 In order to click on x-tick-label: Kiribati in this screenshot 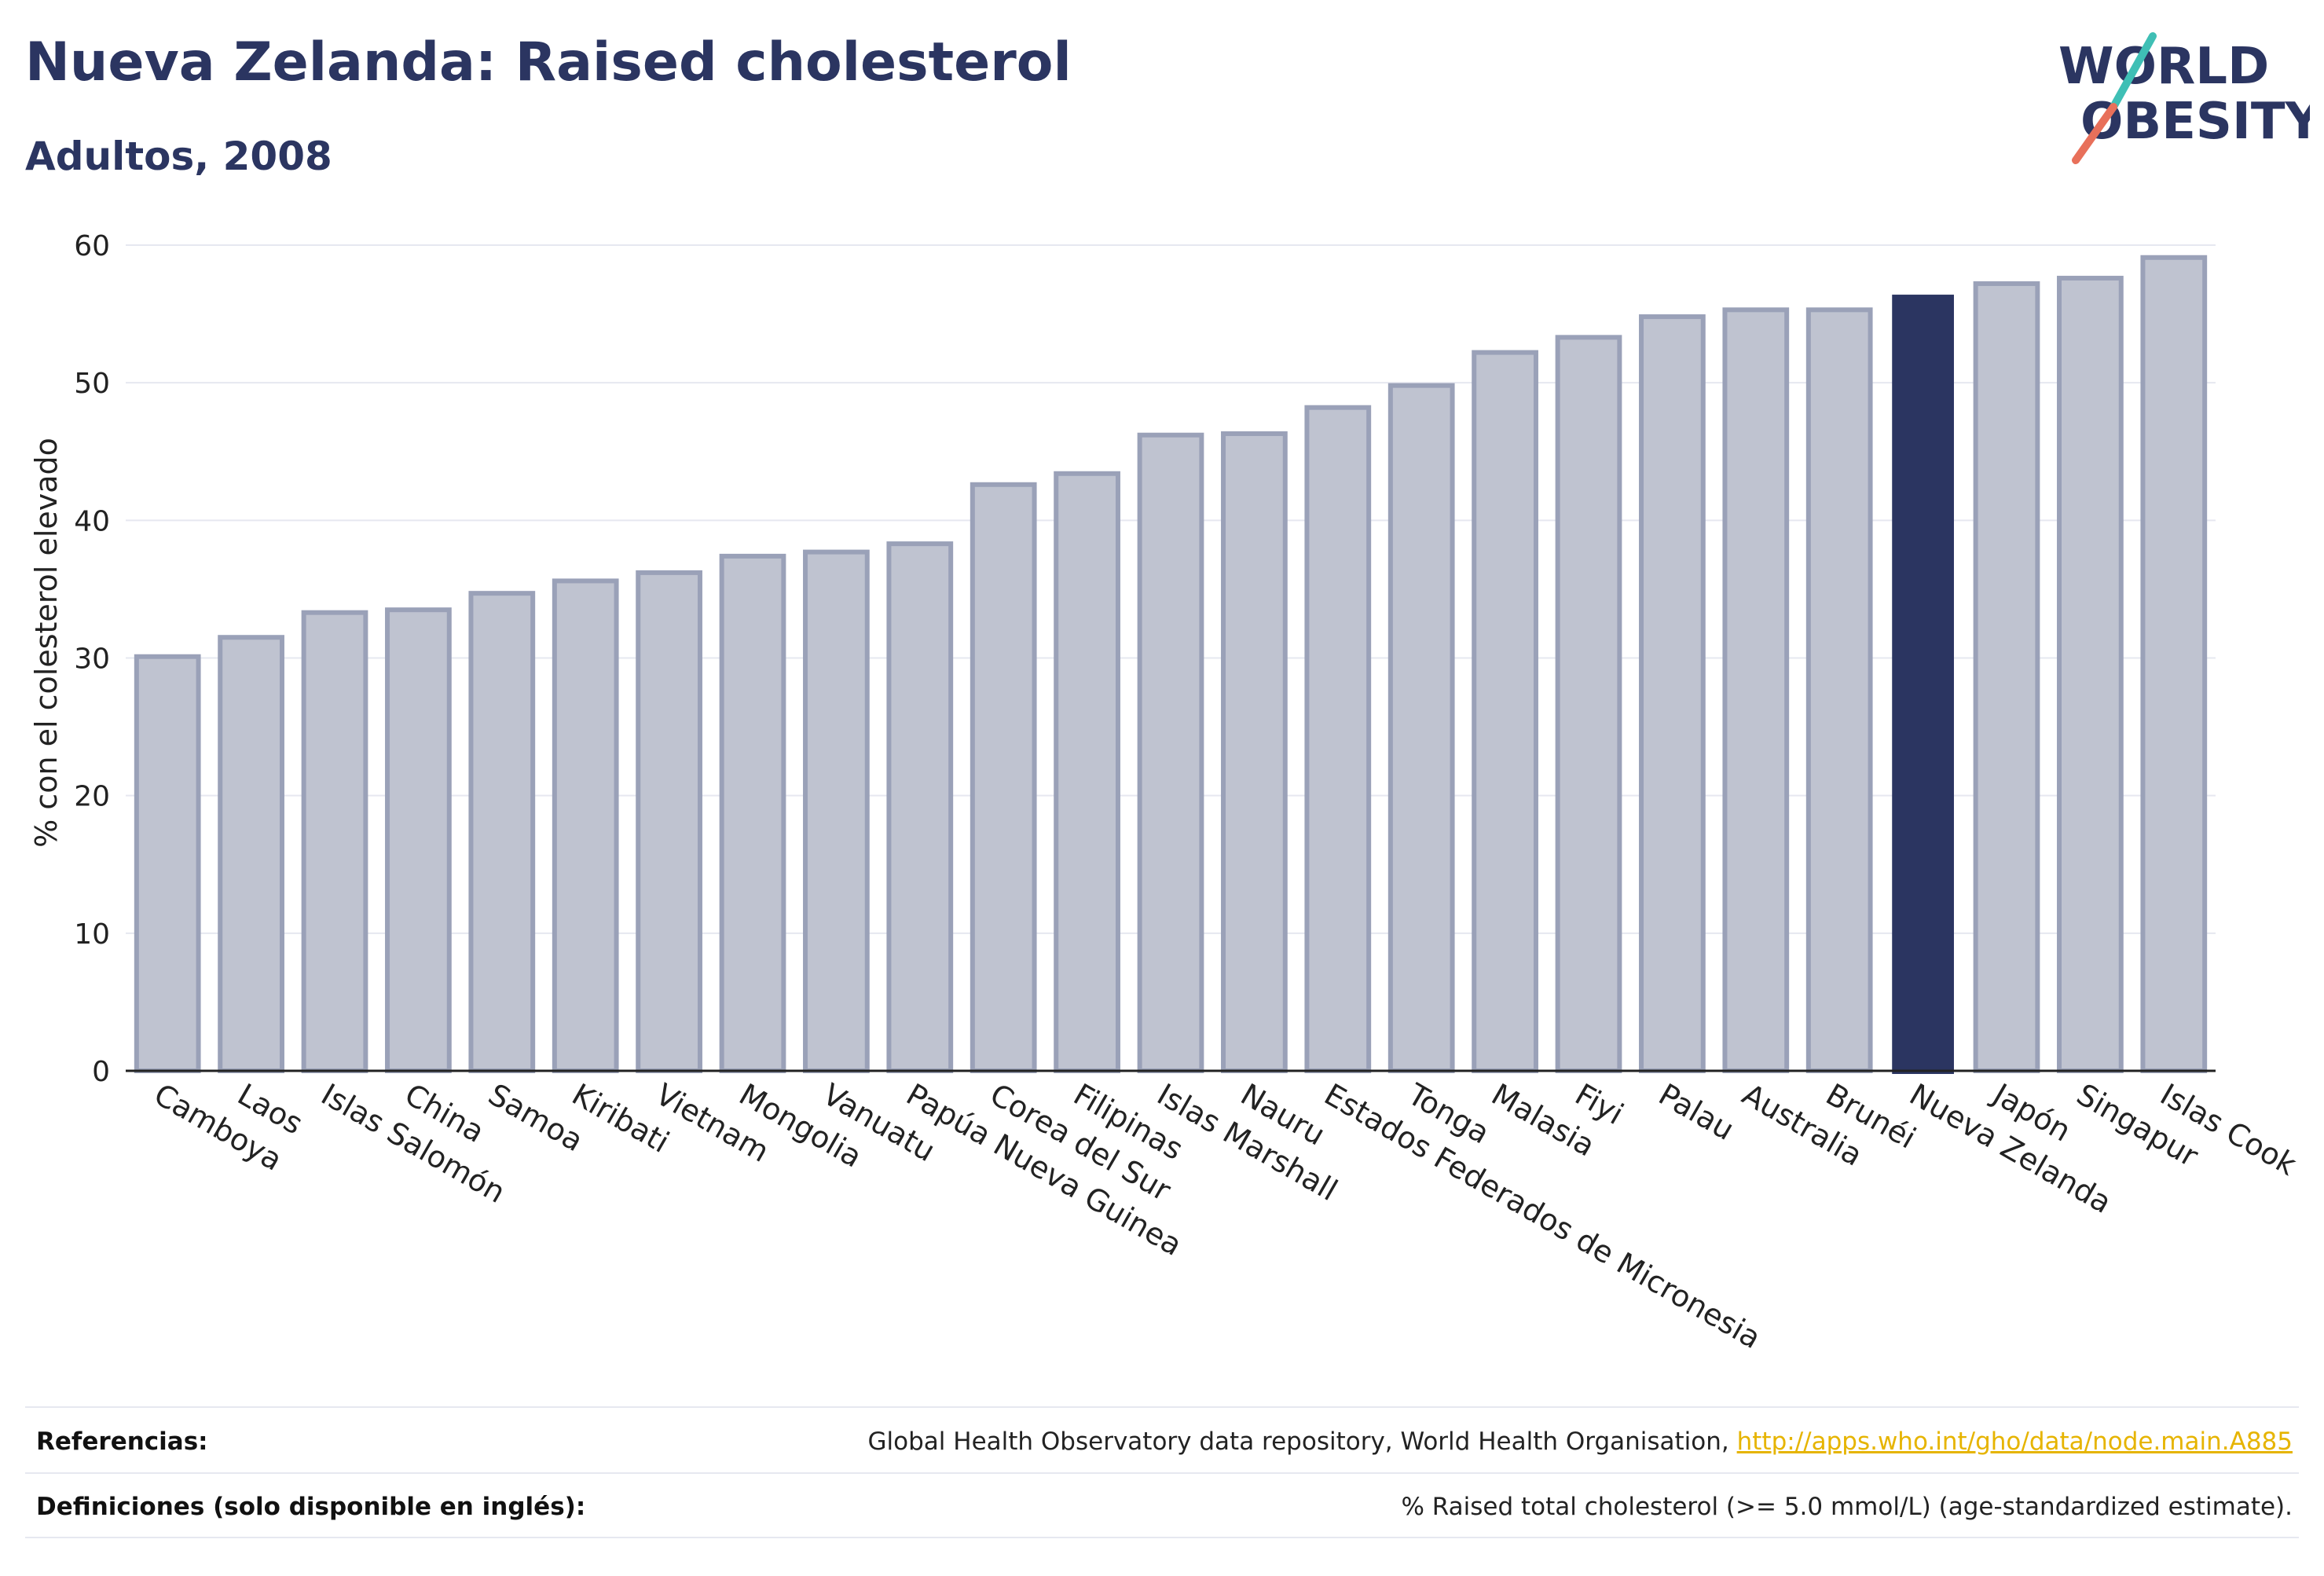, I will do `click(621, 1118)`.